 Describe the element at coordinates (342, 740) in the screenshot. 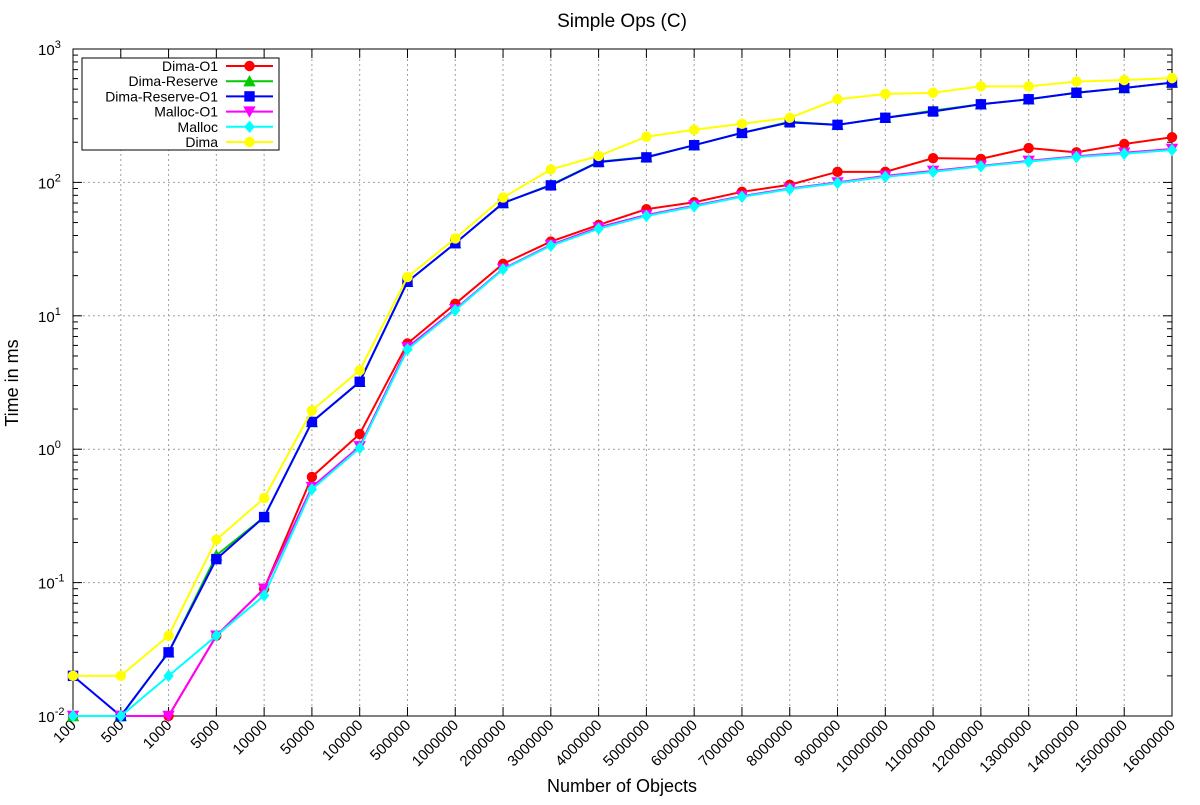

I see `x-tick-label: 100000` at that location.